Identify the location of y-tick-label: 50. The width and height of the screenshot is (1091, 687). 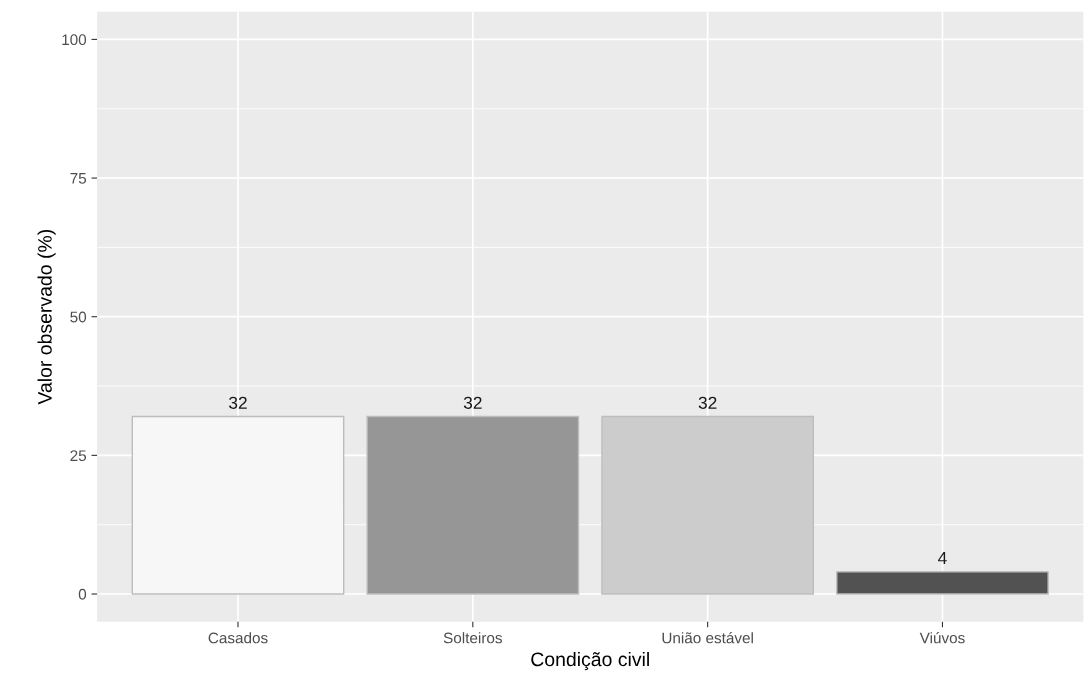
(78, 317).